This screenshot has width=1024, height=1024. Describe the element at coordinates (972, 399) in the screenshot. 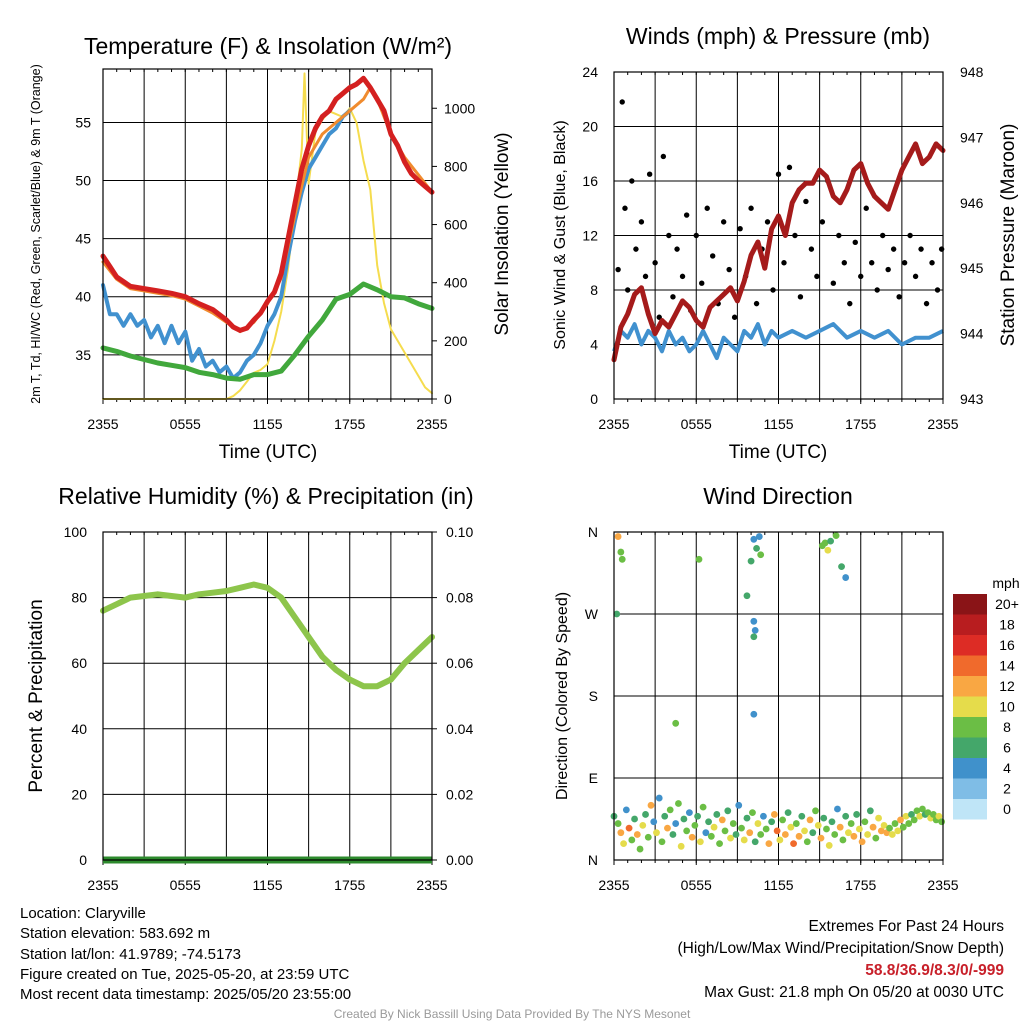

I see `y2-tick-label: 943` at that location.